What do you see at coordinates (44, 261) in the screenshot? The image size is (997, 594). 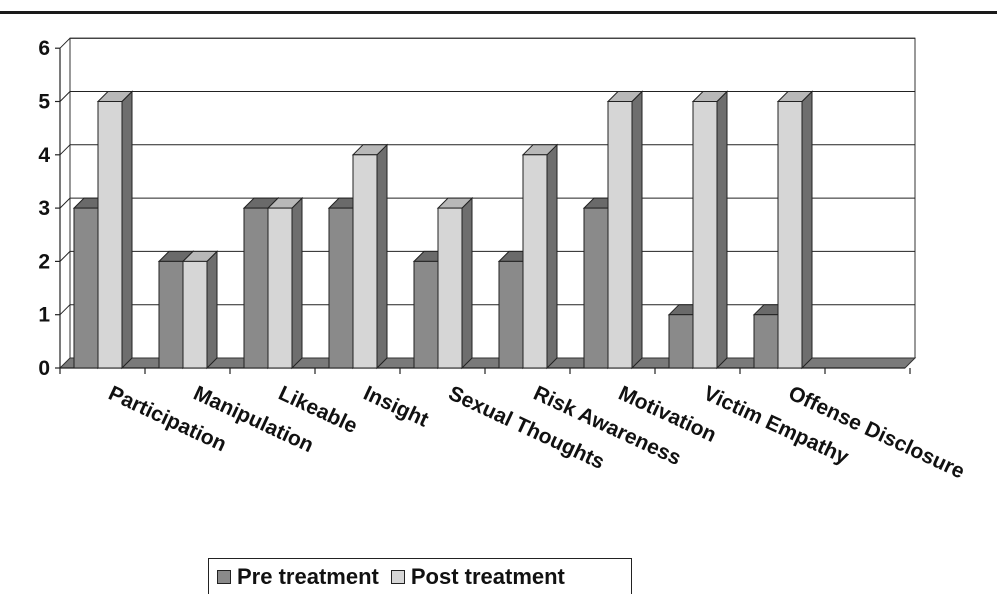 I see `y-tick-label: 2` at bounding box center [44, 261].